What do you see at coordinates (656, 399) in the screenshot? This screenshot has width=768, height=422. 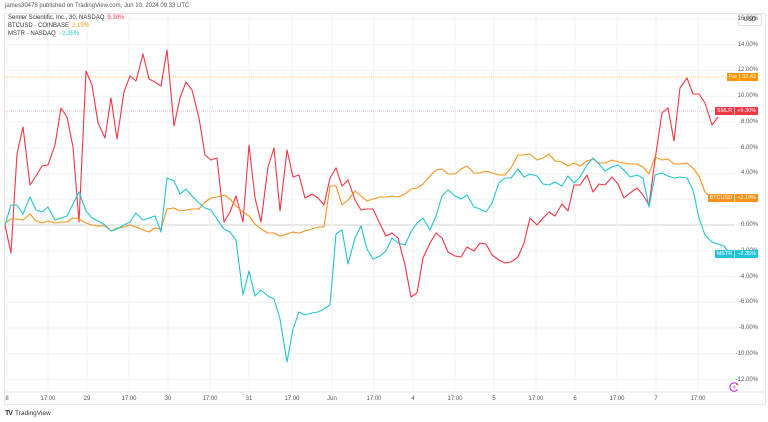 I see `x-tick-label: 7` at bounding box center [656, 399].